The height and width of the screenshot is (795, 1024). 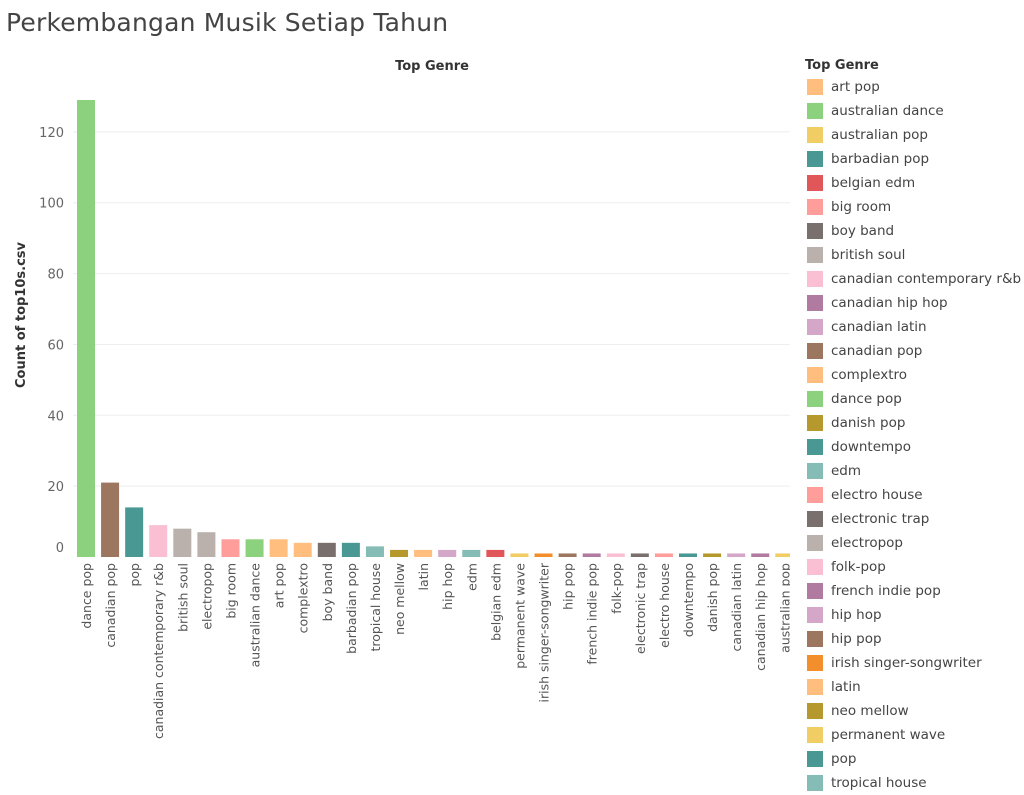 What do you see at coordinates (856, 615) in the screenshot?
I see `legend-label: hip hop` at bounding box center [856, 615].